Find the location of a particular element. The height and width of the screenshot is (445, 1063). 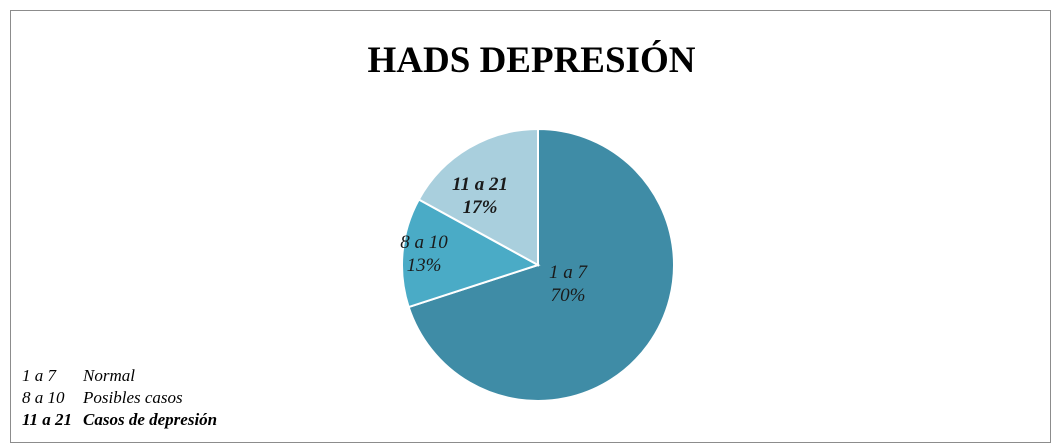

legend-meaning: Posibles casos is located at coordinates (133, 397).